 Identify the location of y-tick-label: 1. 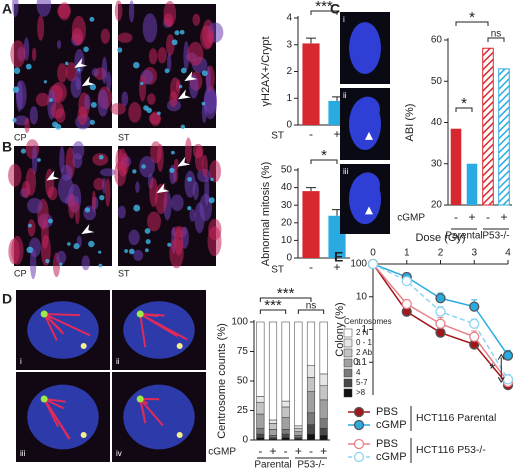
(364, 329).